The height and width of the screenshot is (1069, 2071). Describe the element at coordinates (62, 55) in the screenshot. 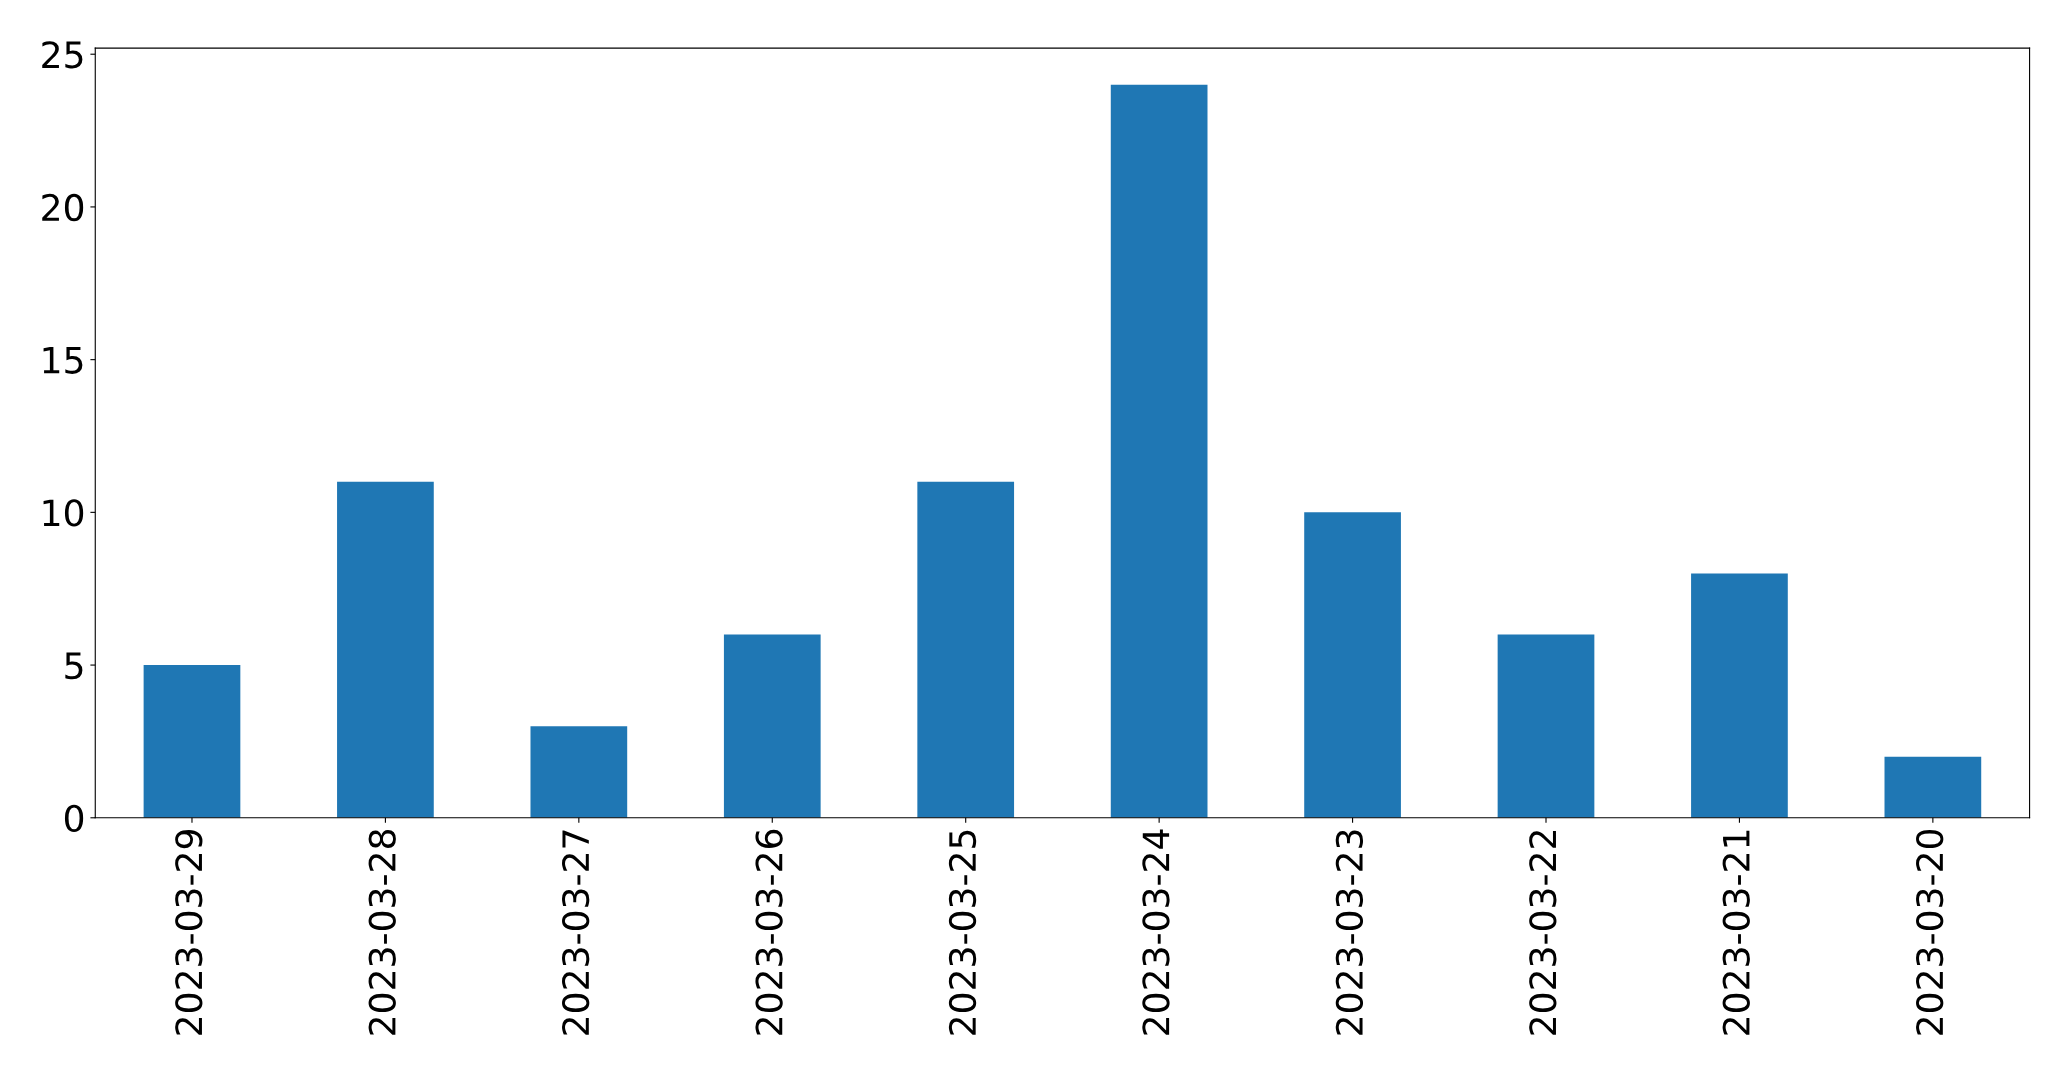

I see `y-tick-label: 25` at that location.